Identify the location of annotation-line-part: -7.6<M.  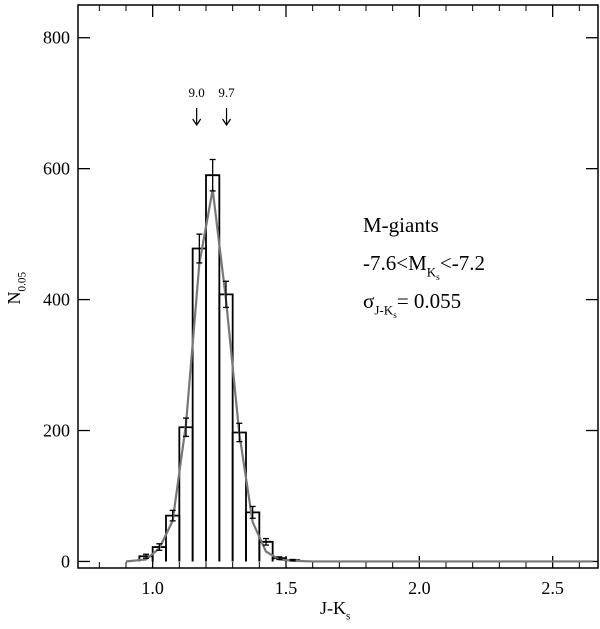
(395, 263).